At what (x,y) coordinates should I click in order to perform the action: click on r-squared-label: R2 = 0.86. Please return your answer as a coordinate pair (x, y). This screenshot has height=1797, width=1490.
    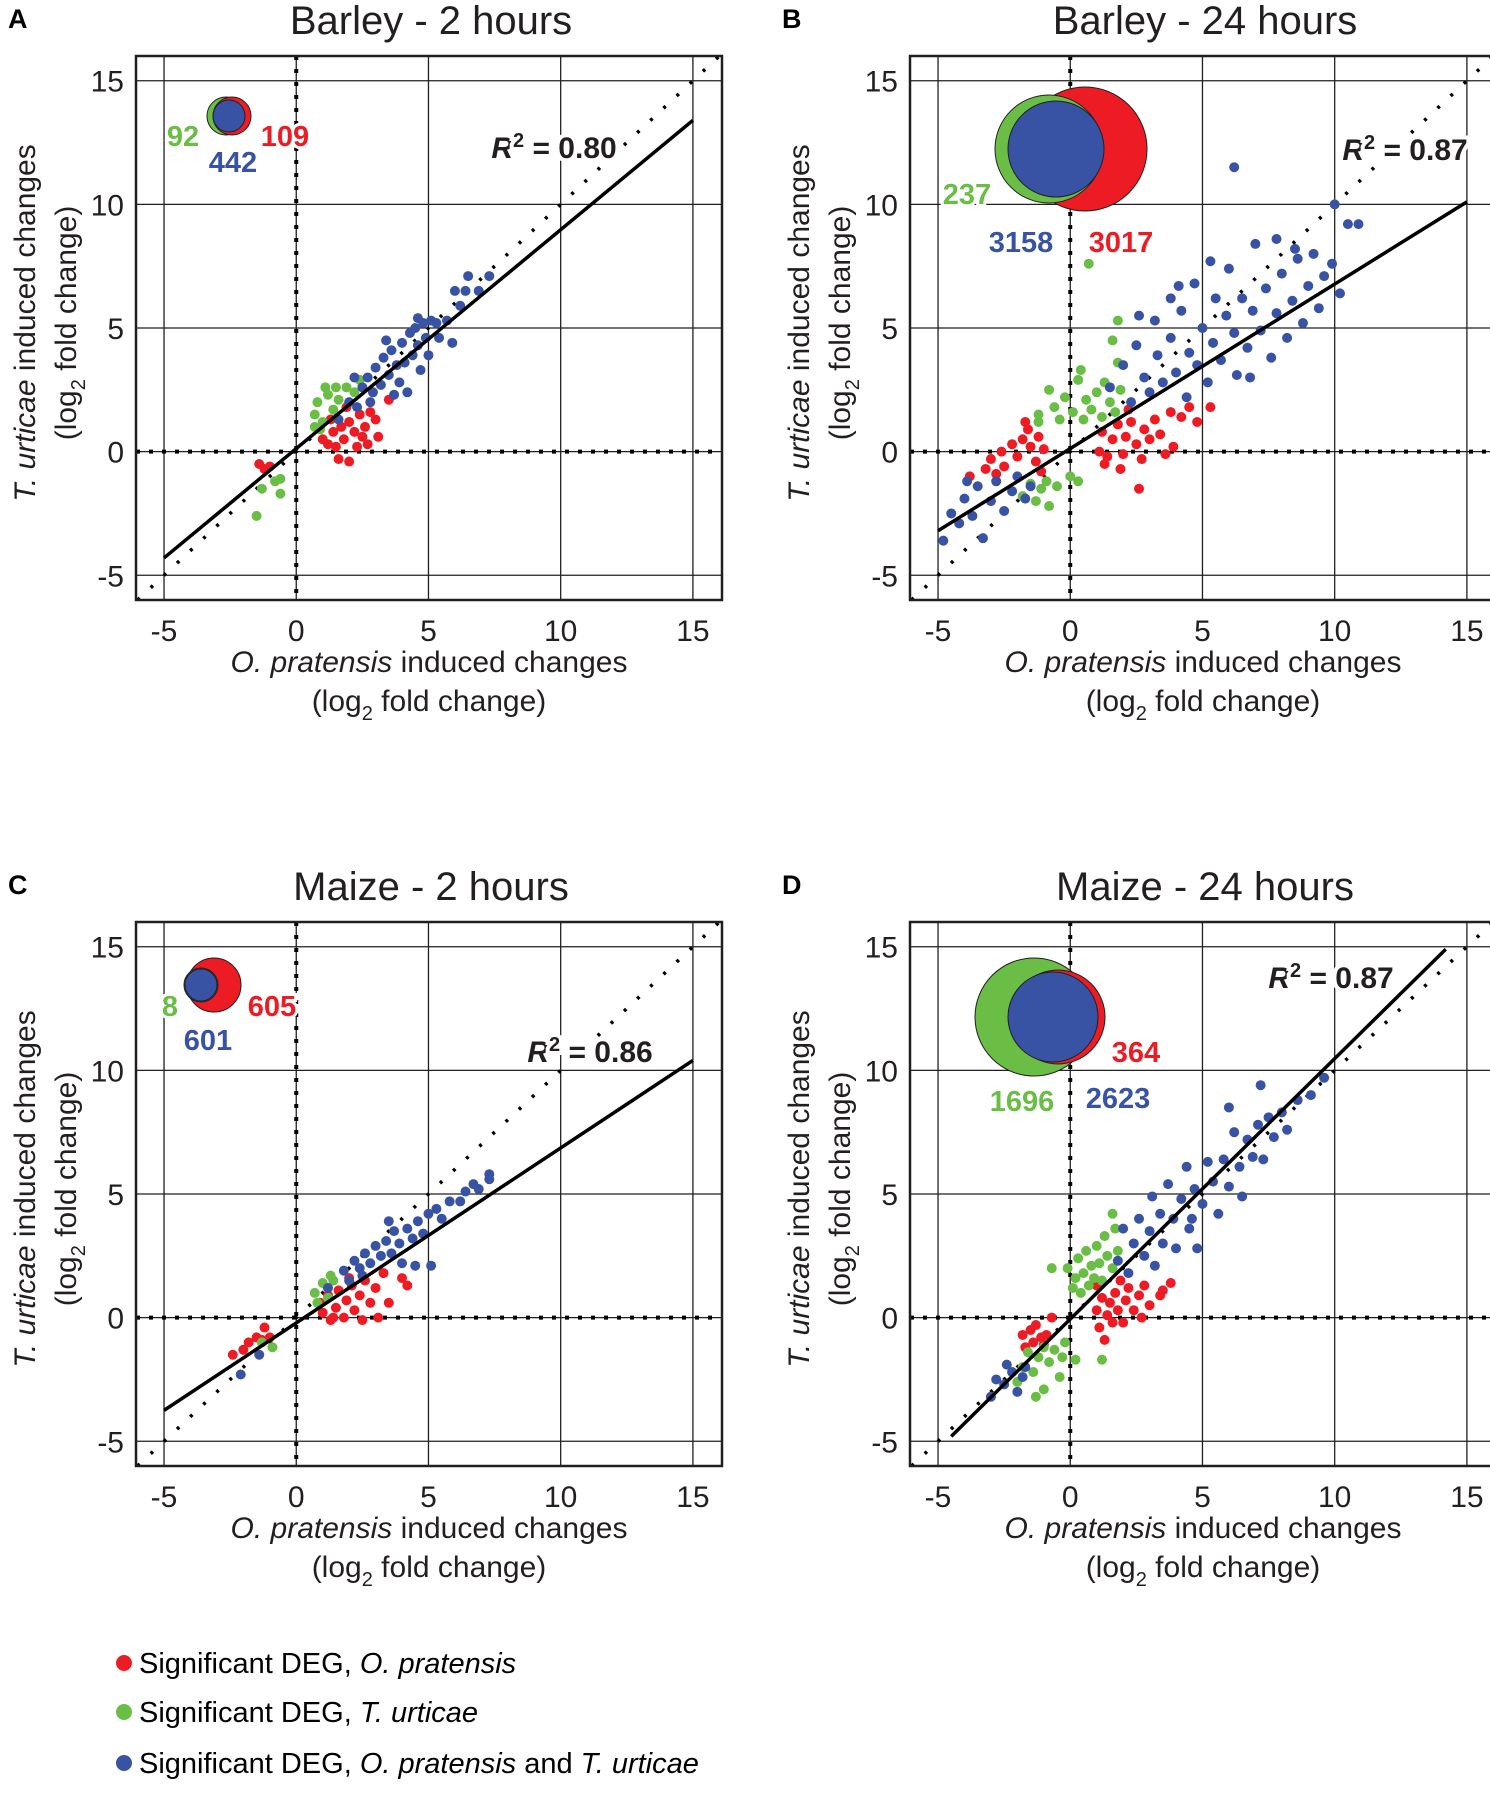
    Looking at the image, I should click on (589, 1051).